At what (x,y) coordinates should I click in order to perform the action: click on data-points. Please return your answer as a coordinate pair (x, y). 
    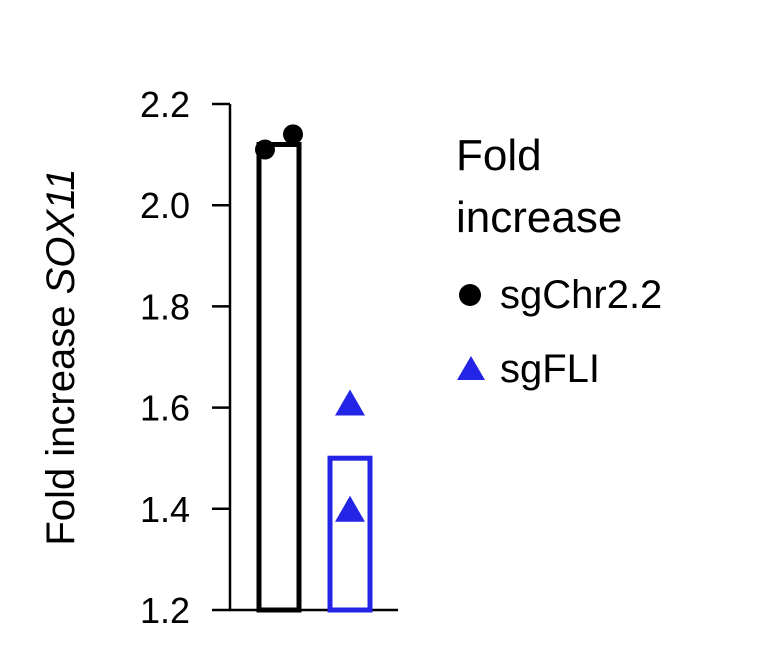
    Looking at the image, I should click on (310, 323).